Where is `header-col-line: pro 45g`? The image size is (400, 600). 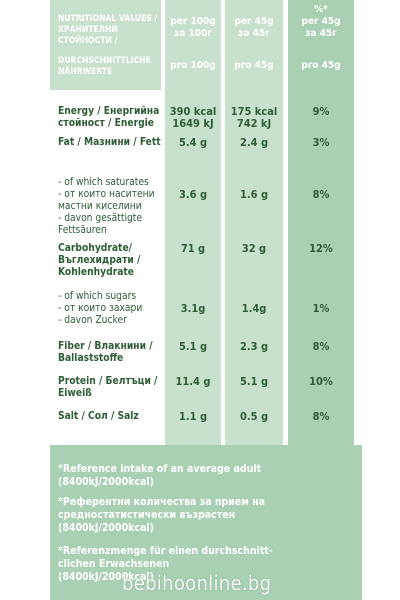 header-col-line: pro 45g is located at coordinates (254, 65).